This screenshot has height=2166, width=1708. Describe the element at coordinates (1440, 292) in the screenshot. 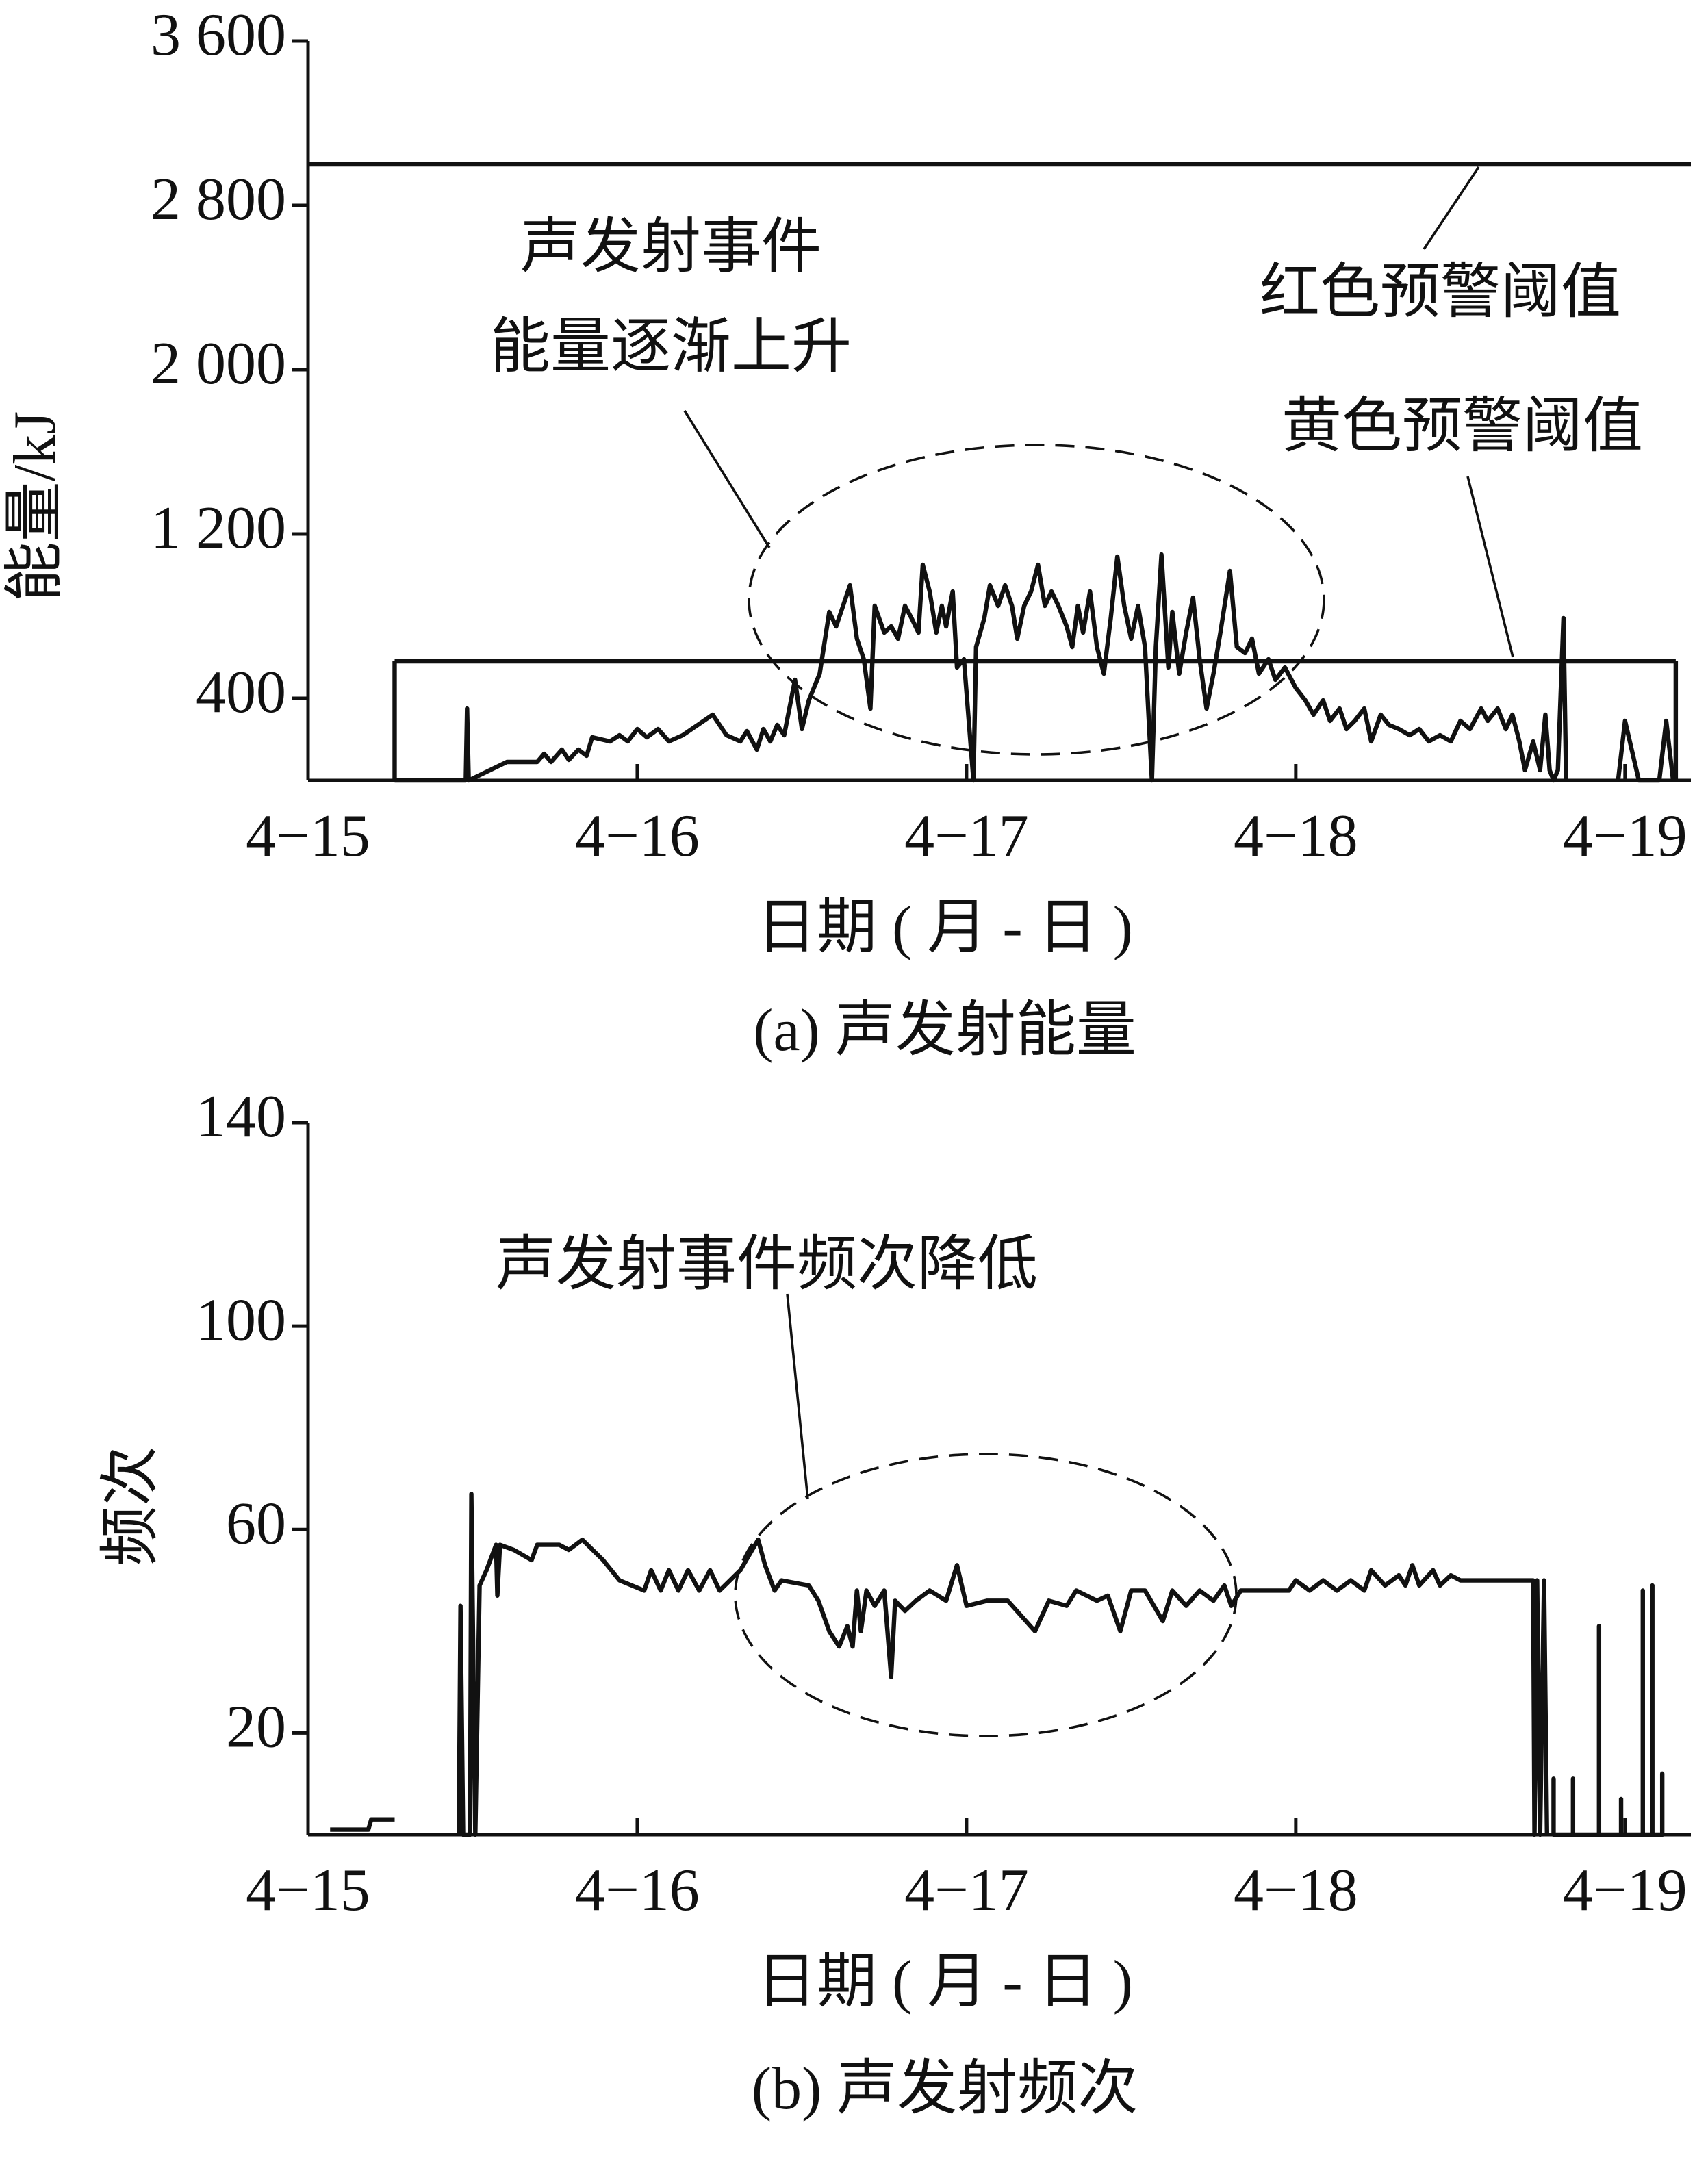

I see `threshold-label: 红色预警阈值` at that location.